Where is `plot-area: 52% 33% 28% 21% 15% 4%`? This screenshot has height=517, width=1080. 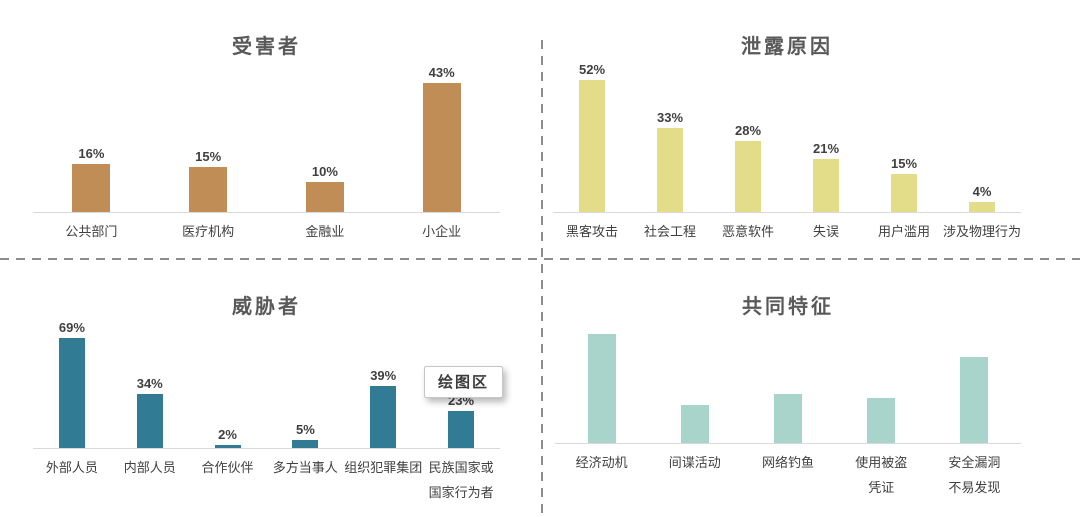
plot-area: 52% 33% 28% 21% 15% 4% is located at coordinates (787, 136).